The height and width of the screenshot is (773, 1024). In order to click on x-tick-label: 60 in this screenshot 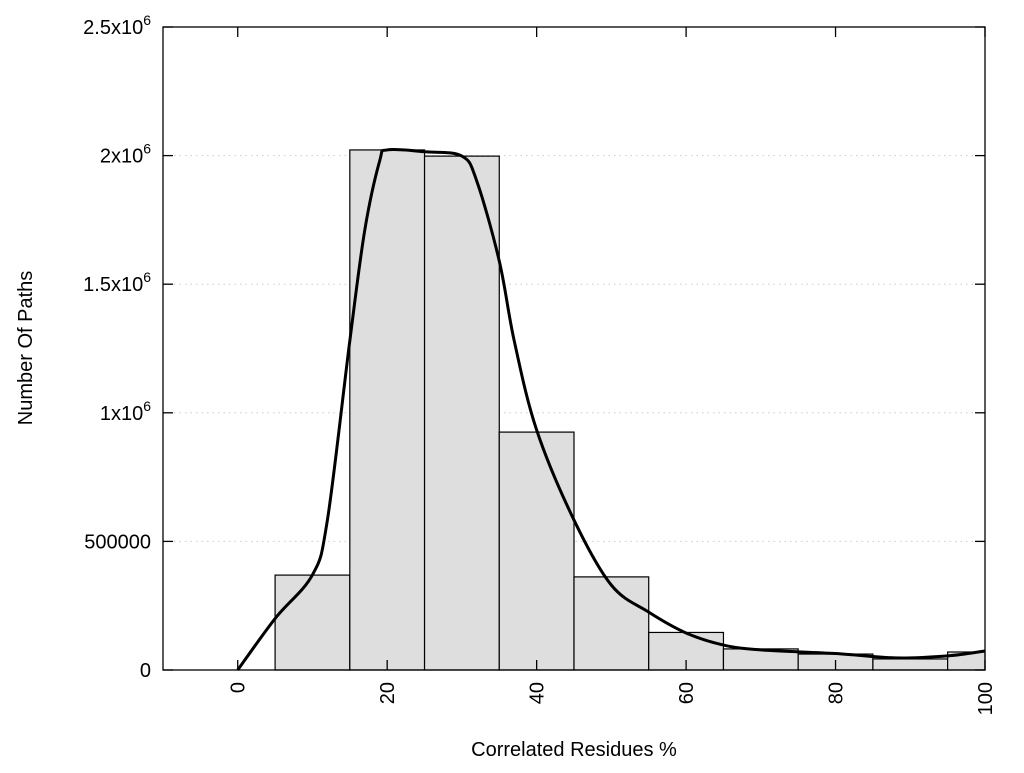, I will do `click(687, 693)`.